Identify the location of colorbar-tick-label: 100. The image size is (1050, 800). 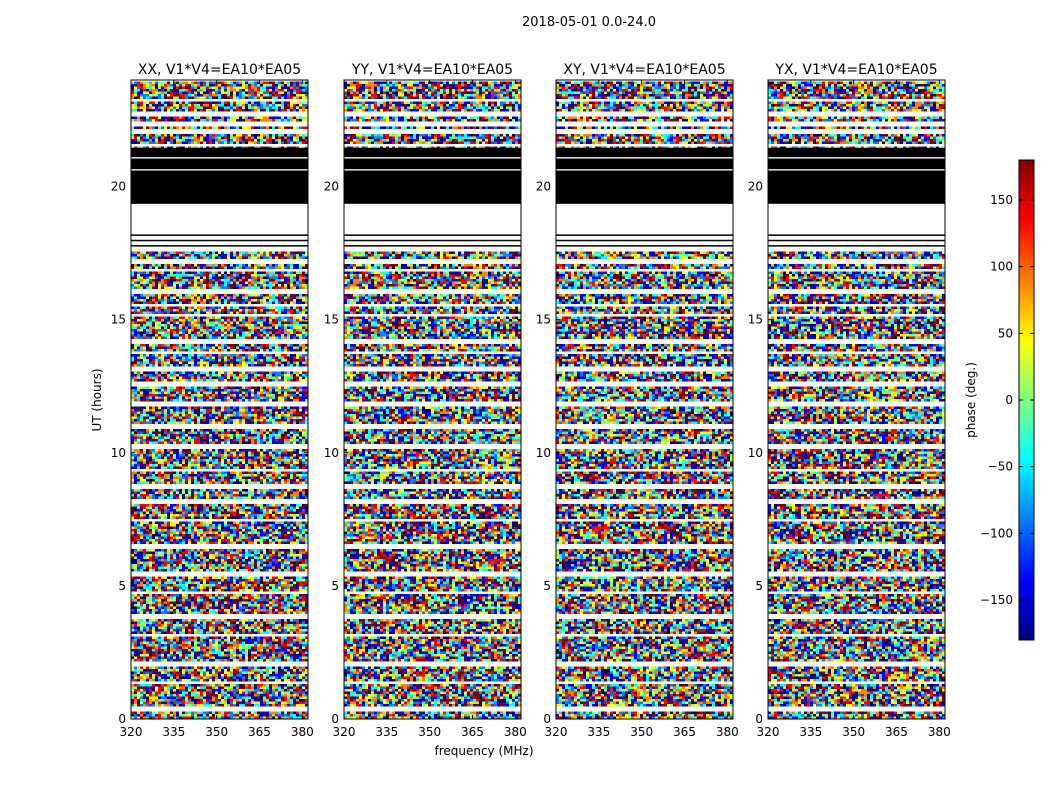
(1001, 267).